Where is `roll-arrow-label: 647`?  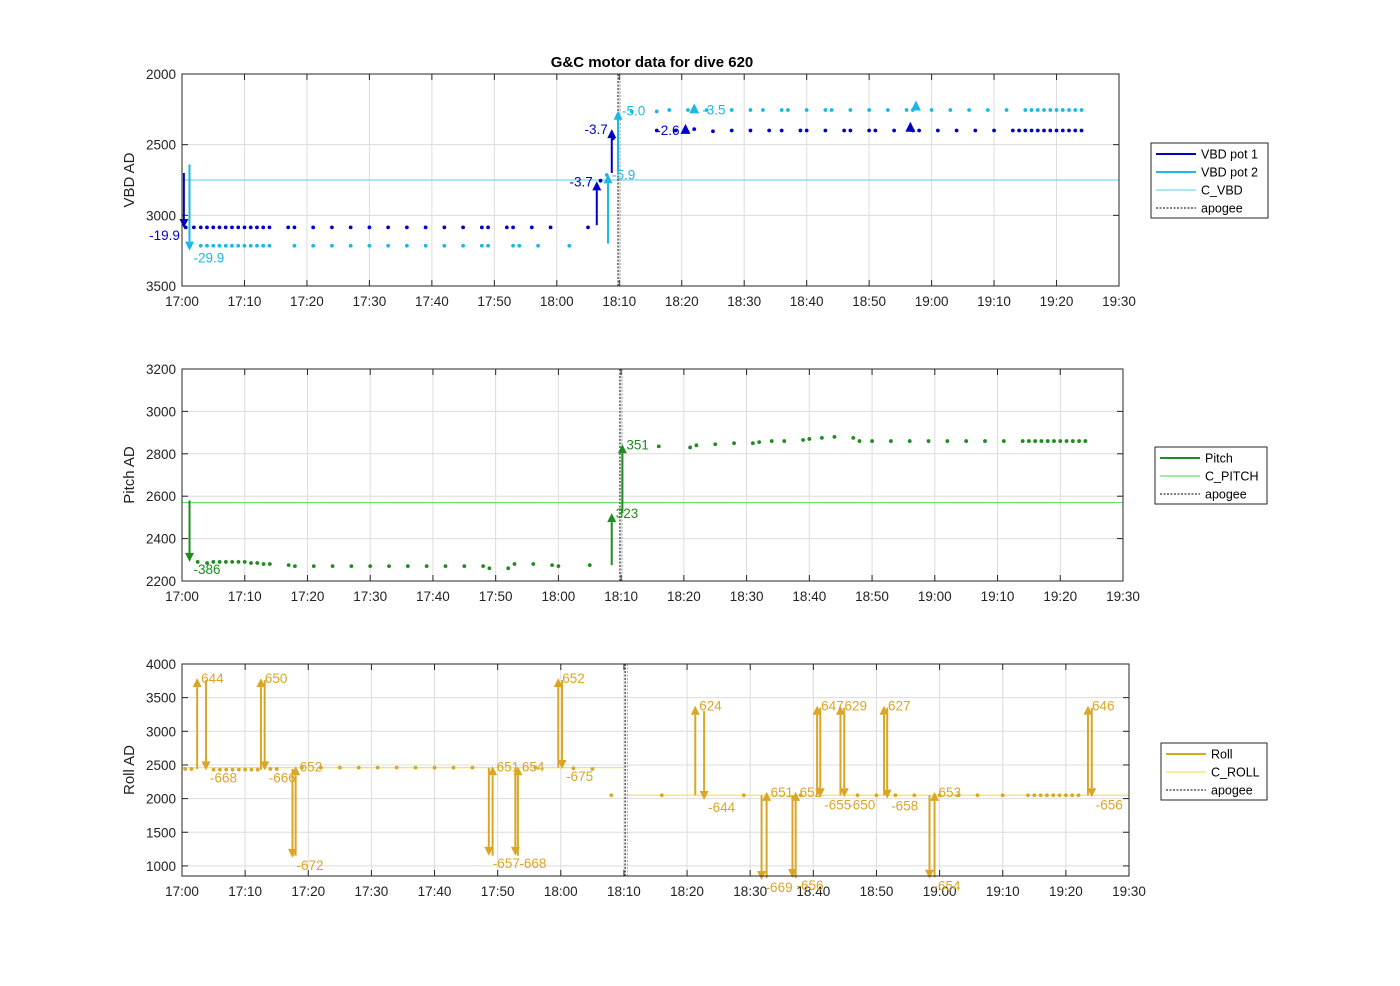
roll-arrow-label: 647 is located at coordinates (832, 706).